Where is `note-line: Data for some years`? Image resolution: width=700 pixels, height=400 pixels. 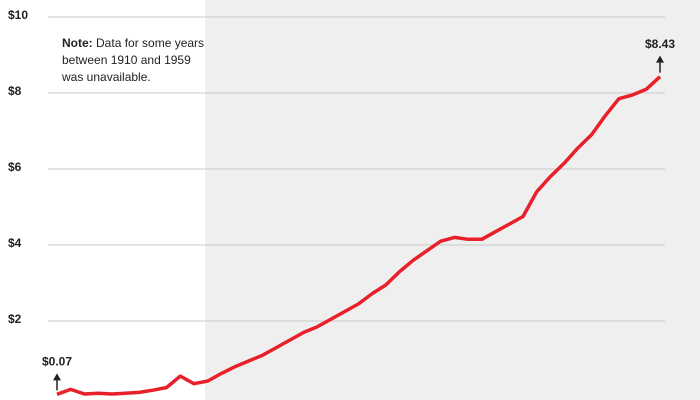 note-line: Data for some years is located at coordinates (150, 43).